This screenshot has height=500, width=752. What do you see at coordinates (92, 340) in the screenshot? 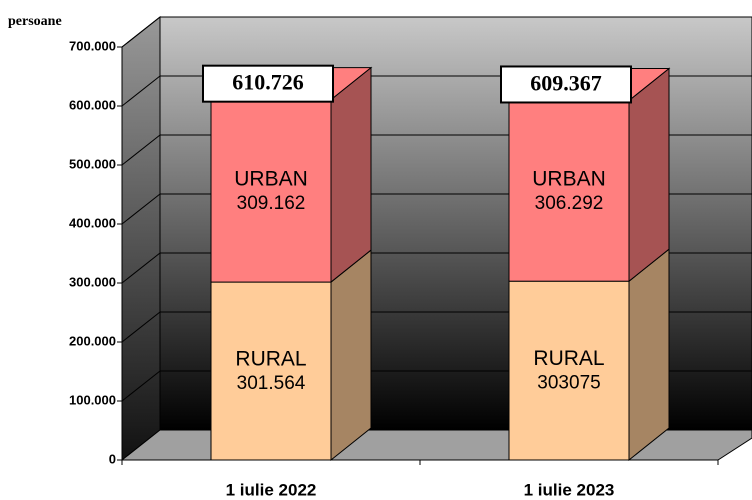
I see `y-tick-label: 200.000` at bounding box center [92, 340].